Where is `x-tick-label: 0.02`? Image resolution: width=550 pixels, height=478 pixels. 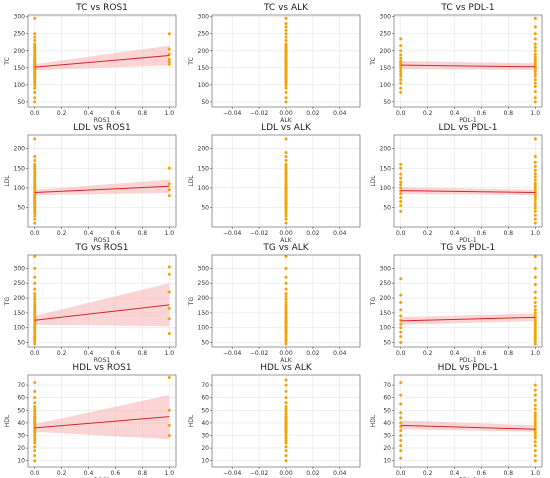 x-tick-label: 0.02 is located at coordinates (313, 353).